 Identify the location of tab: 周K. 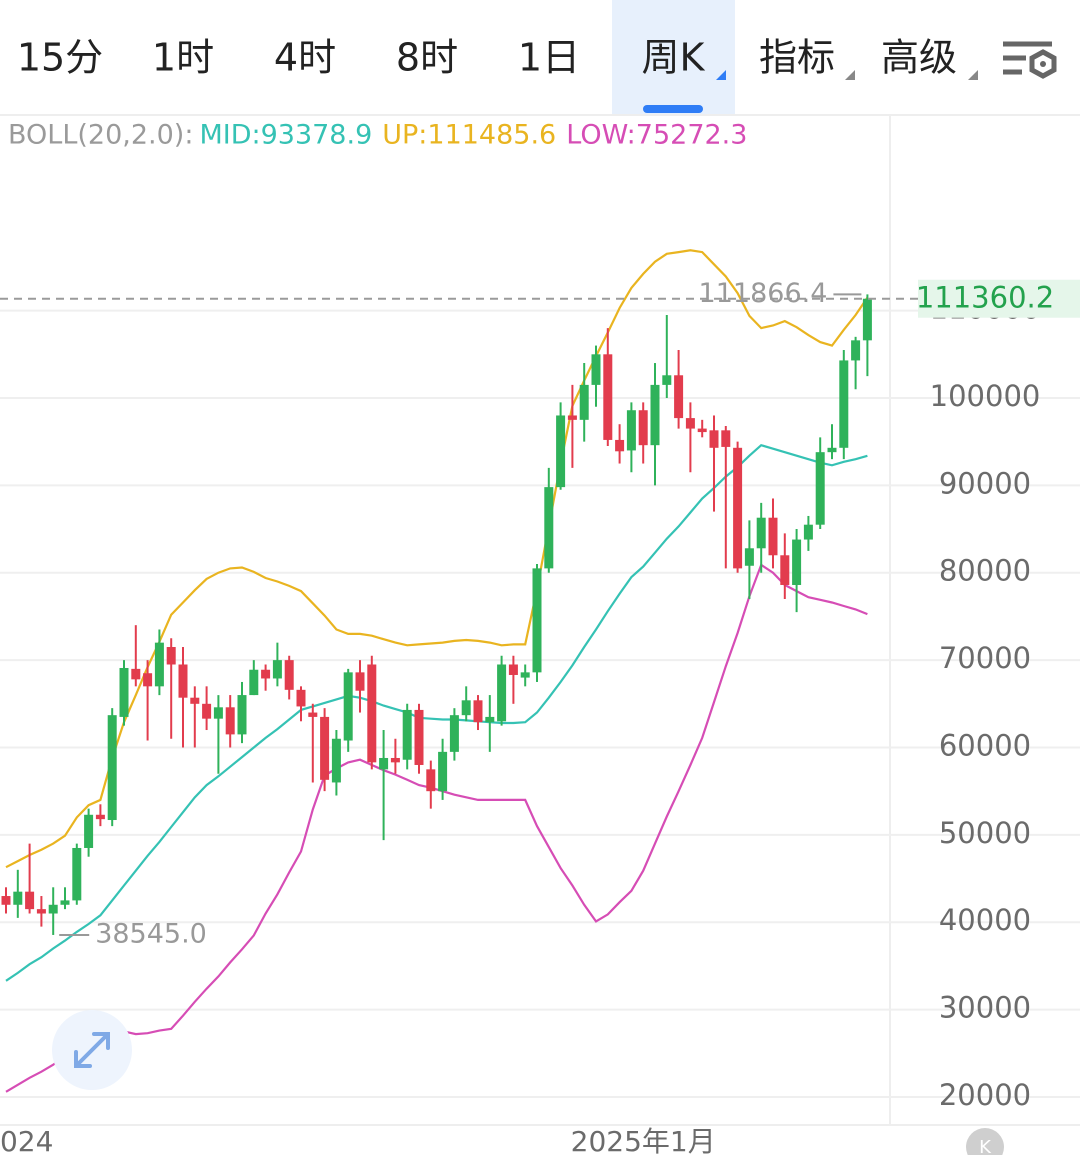
(674, 58).